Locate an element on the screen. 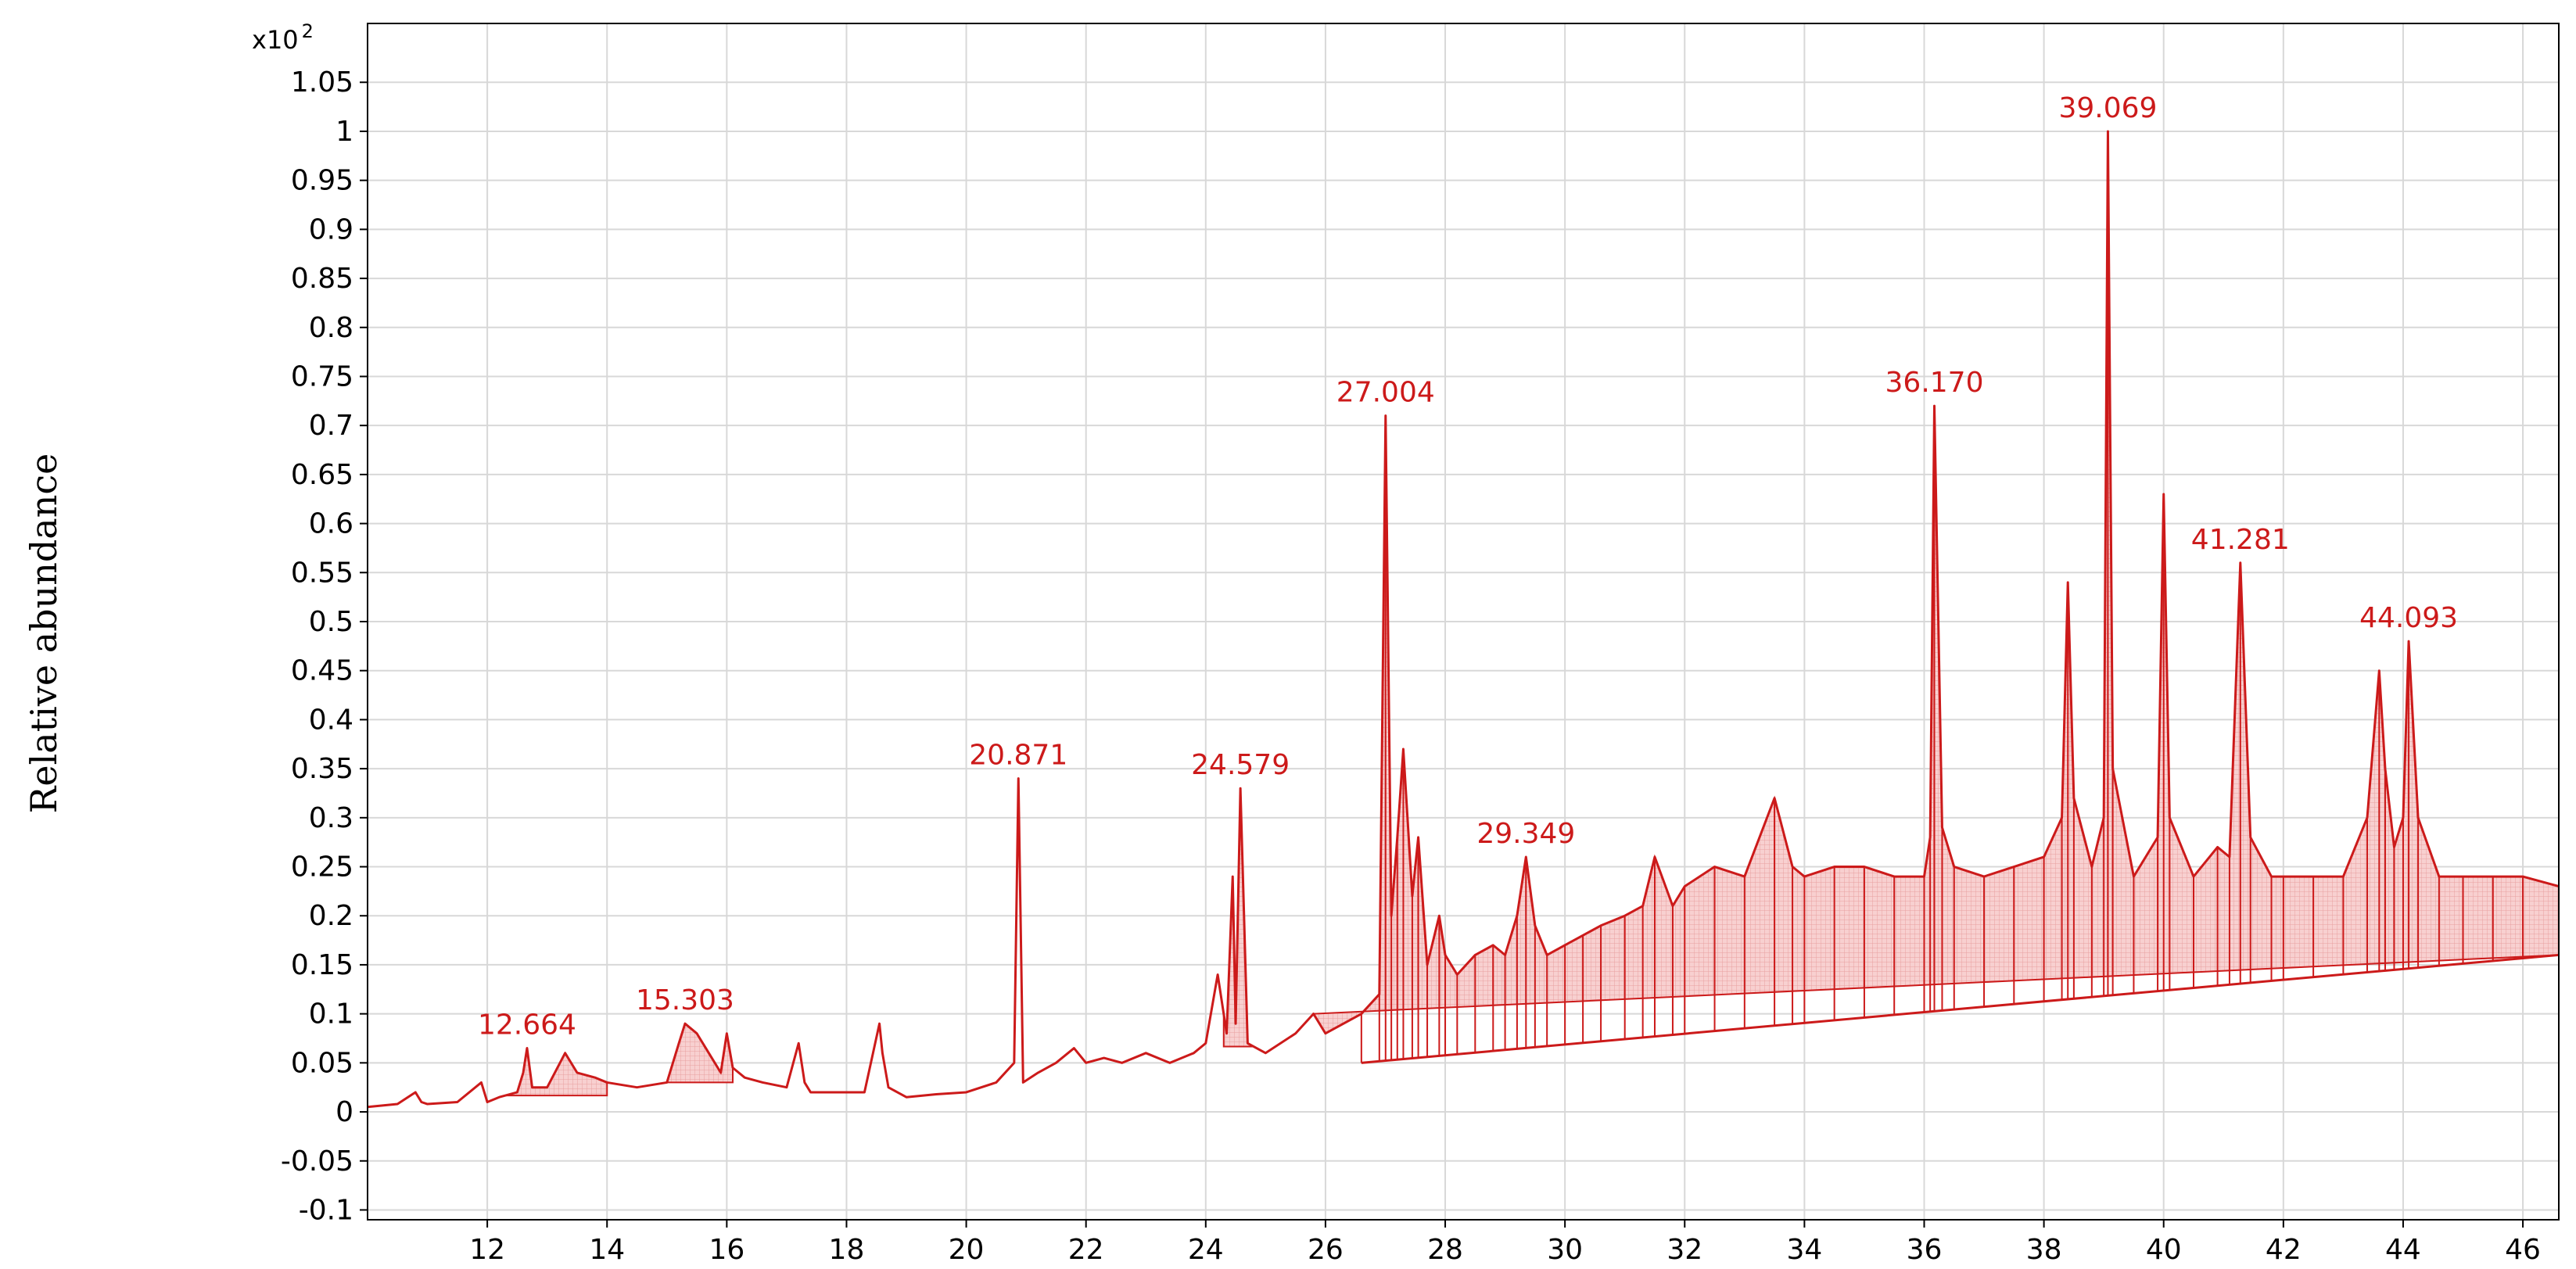 This screenshot has width=2576, height=1269. peak-label: 12.664 is located at coordinates (527, 1025).